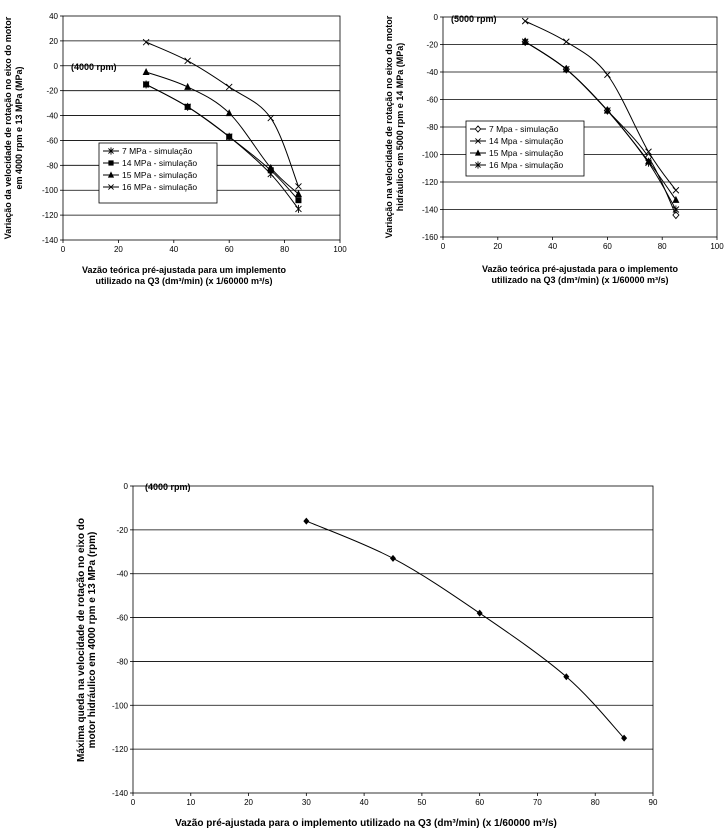  Describe the element at coordinates (159, 163) in the screenshot. I see `legend-entry: 14 MPa - simulação` at that location.